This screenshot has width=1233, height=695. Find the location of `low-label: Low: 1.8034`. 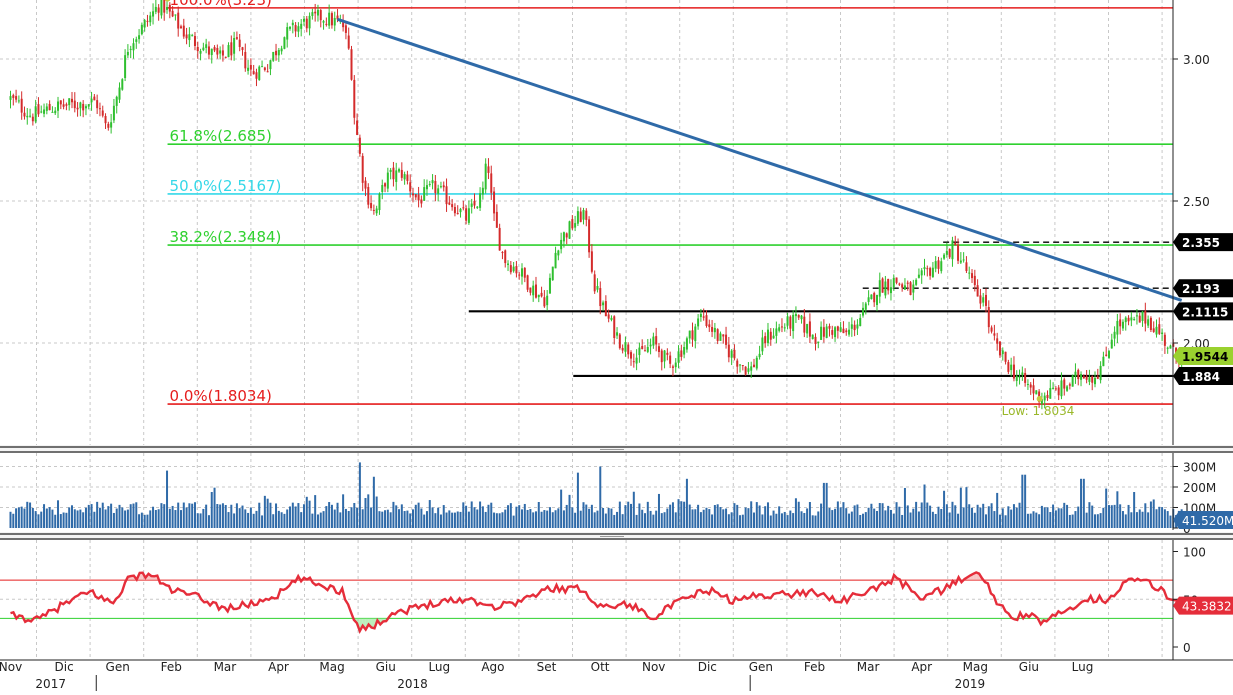

low-label: Low: 1.8034 is located at coordinates (1038, 411).